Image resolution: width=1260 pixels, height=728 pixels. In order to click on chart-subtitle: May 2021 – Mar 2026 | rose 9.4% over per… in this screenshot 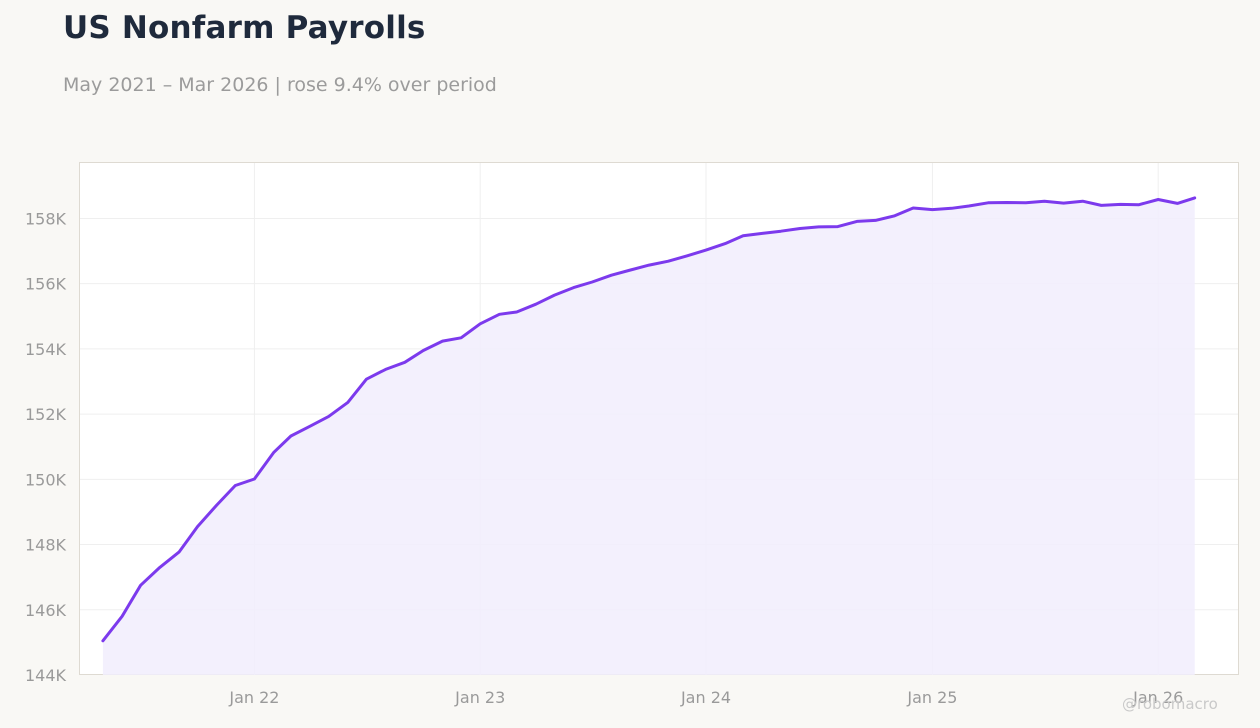, I will do `click(280, 85)`.